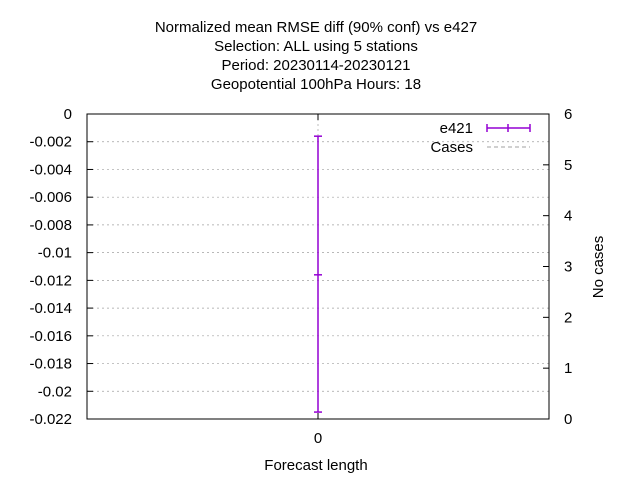  Describe the element at coordinates (50, 225) in the screenshot. I see `y-tick-label: -0.008` at that location.